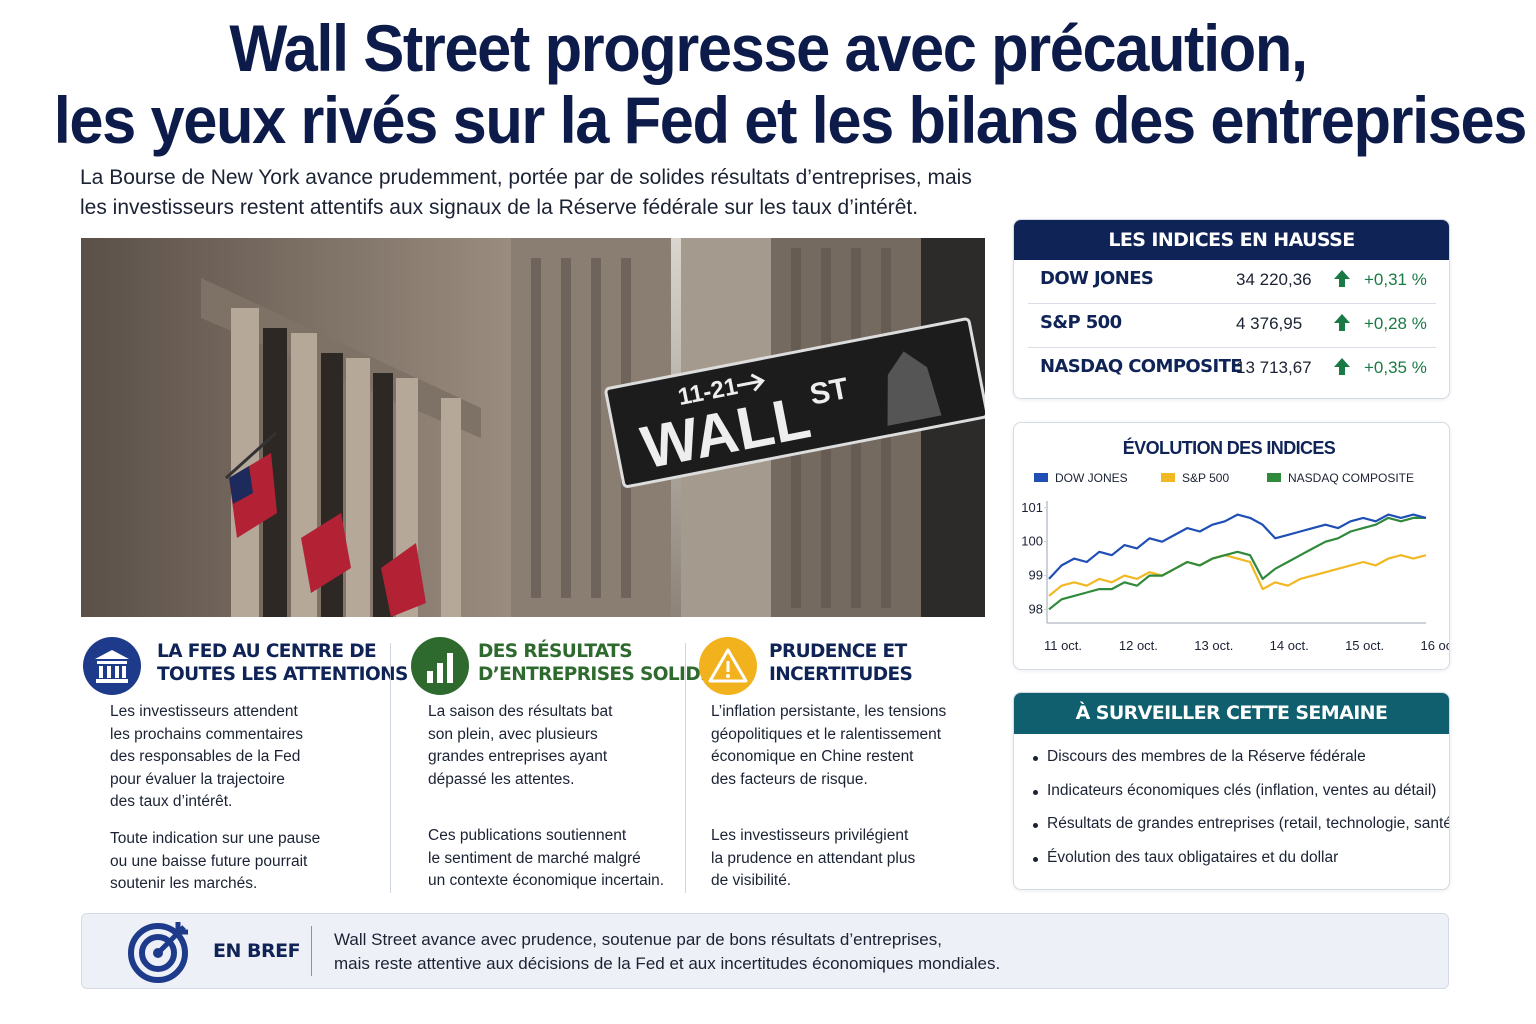  I want to click on legend-label: S&P 500, so click(1205, 478).